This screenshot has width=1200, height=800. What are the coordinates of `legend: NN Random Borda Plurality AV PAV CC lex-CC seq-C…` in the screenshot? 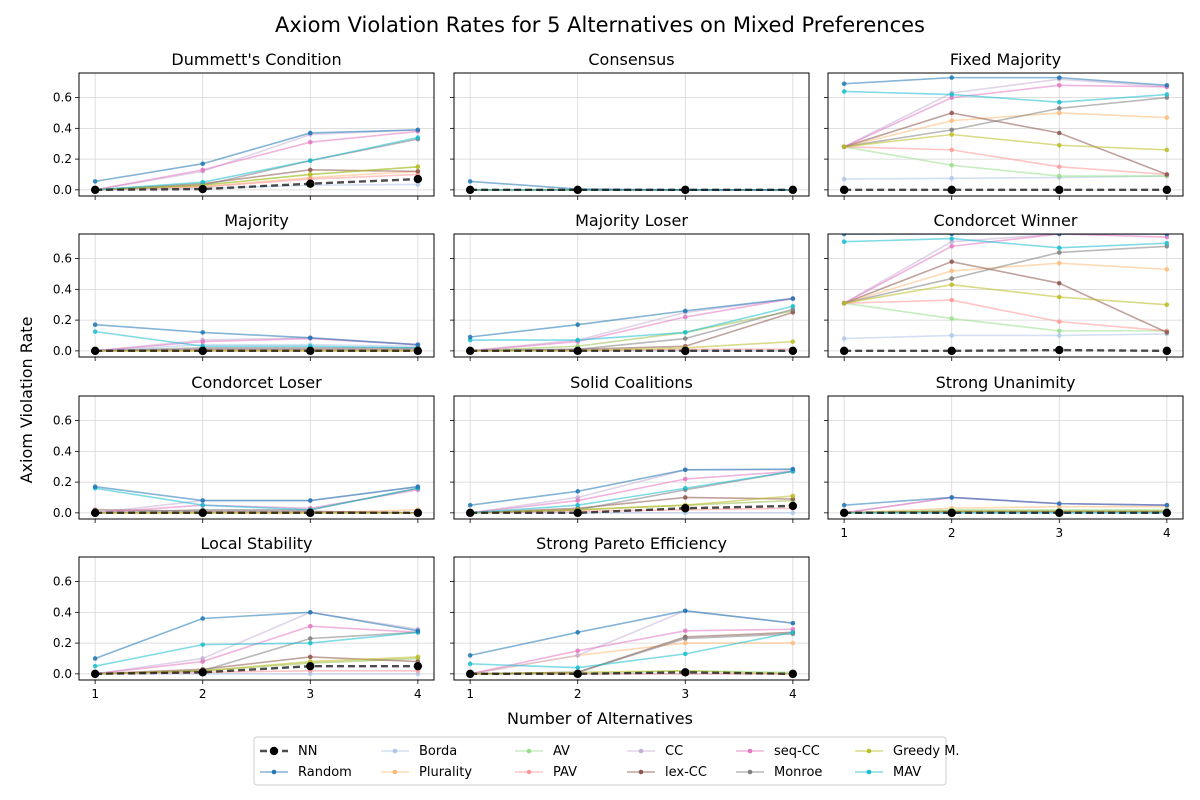 It's located at (606, 761).